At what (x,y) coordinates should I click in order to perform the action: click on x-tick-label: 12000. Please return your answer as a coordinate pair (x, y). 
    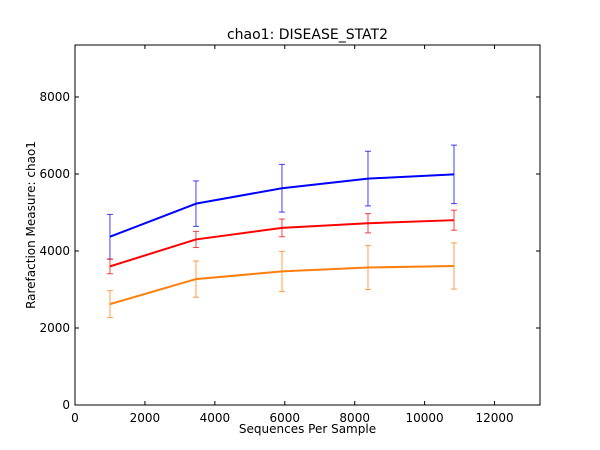
    Looking at the image, I should click on (494, 418).